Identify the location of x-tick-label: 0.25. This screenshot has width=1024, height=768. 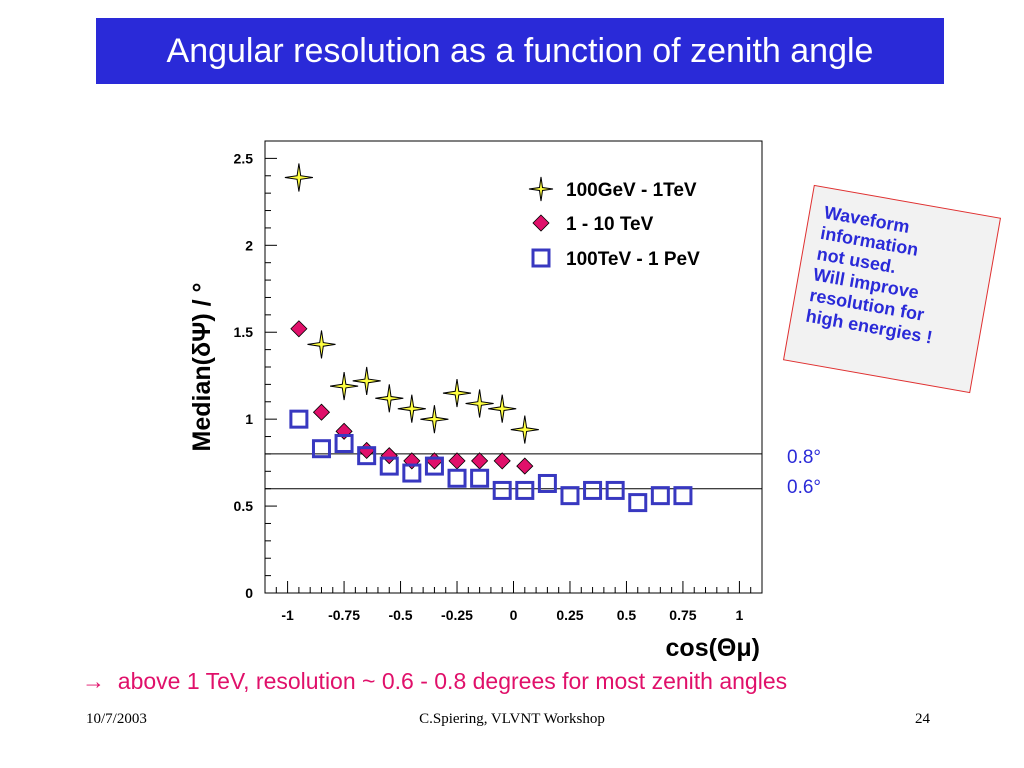
(569, 615).